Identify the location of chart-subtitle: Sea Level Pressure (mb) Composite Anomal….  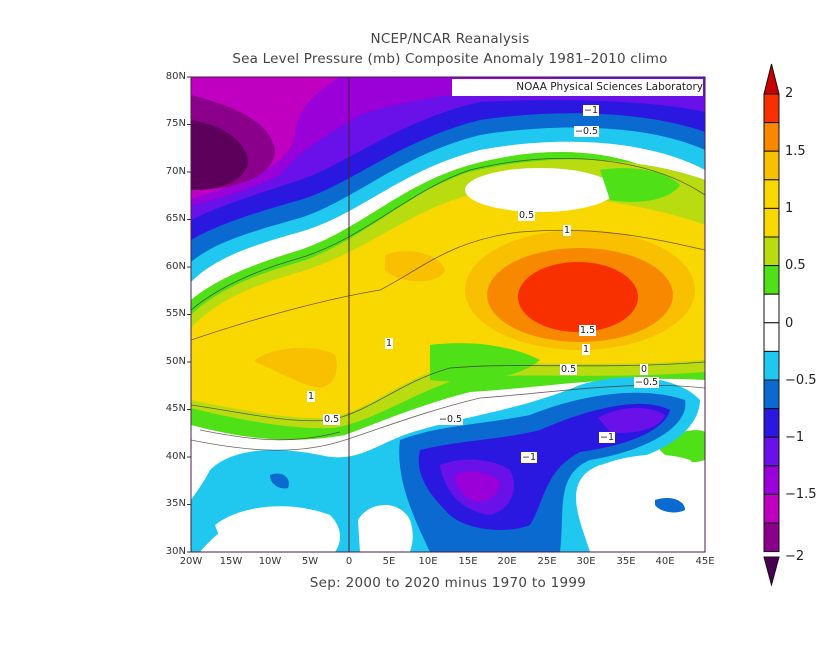
(450, 59).